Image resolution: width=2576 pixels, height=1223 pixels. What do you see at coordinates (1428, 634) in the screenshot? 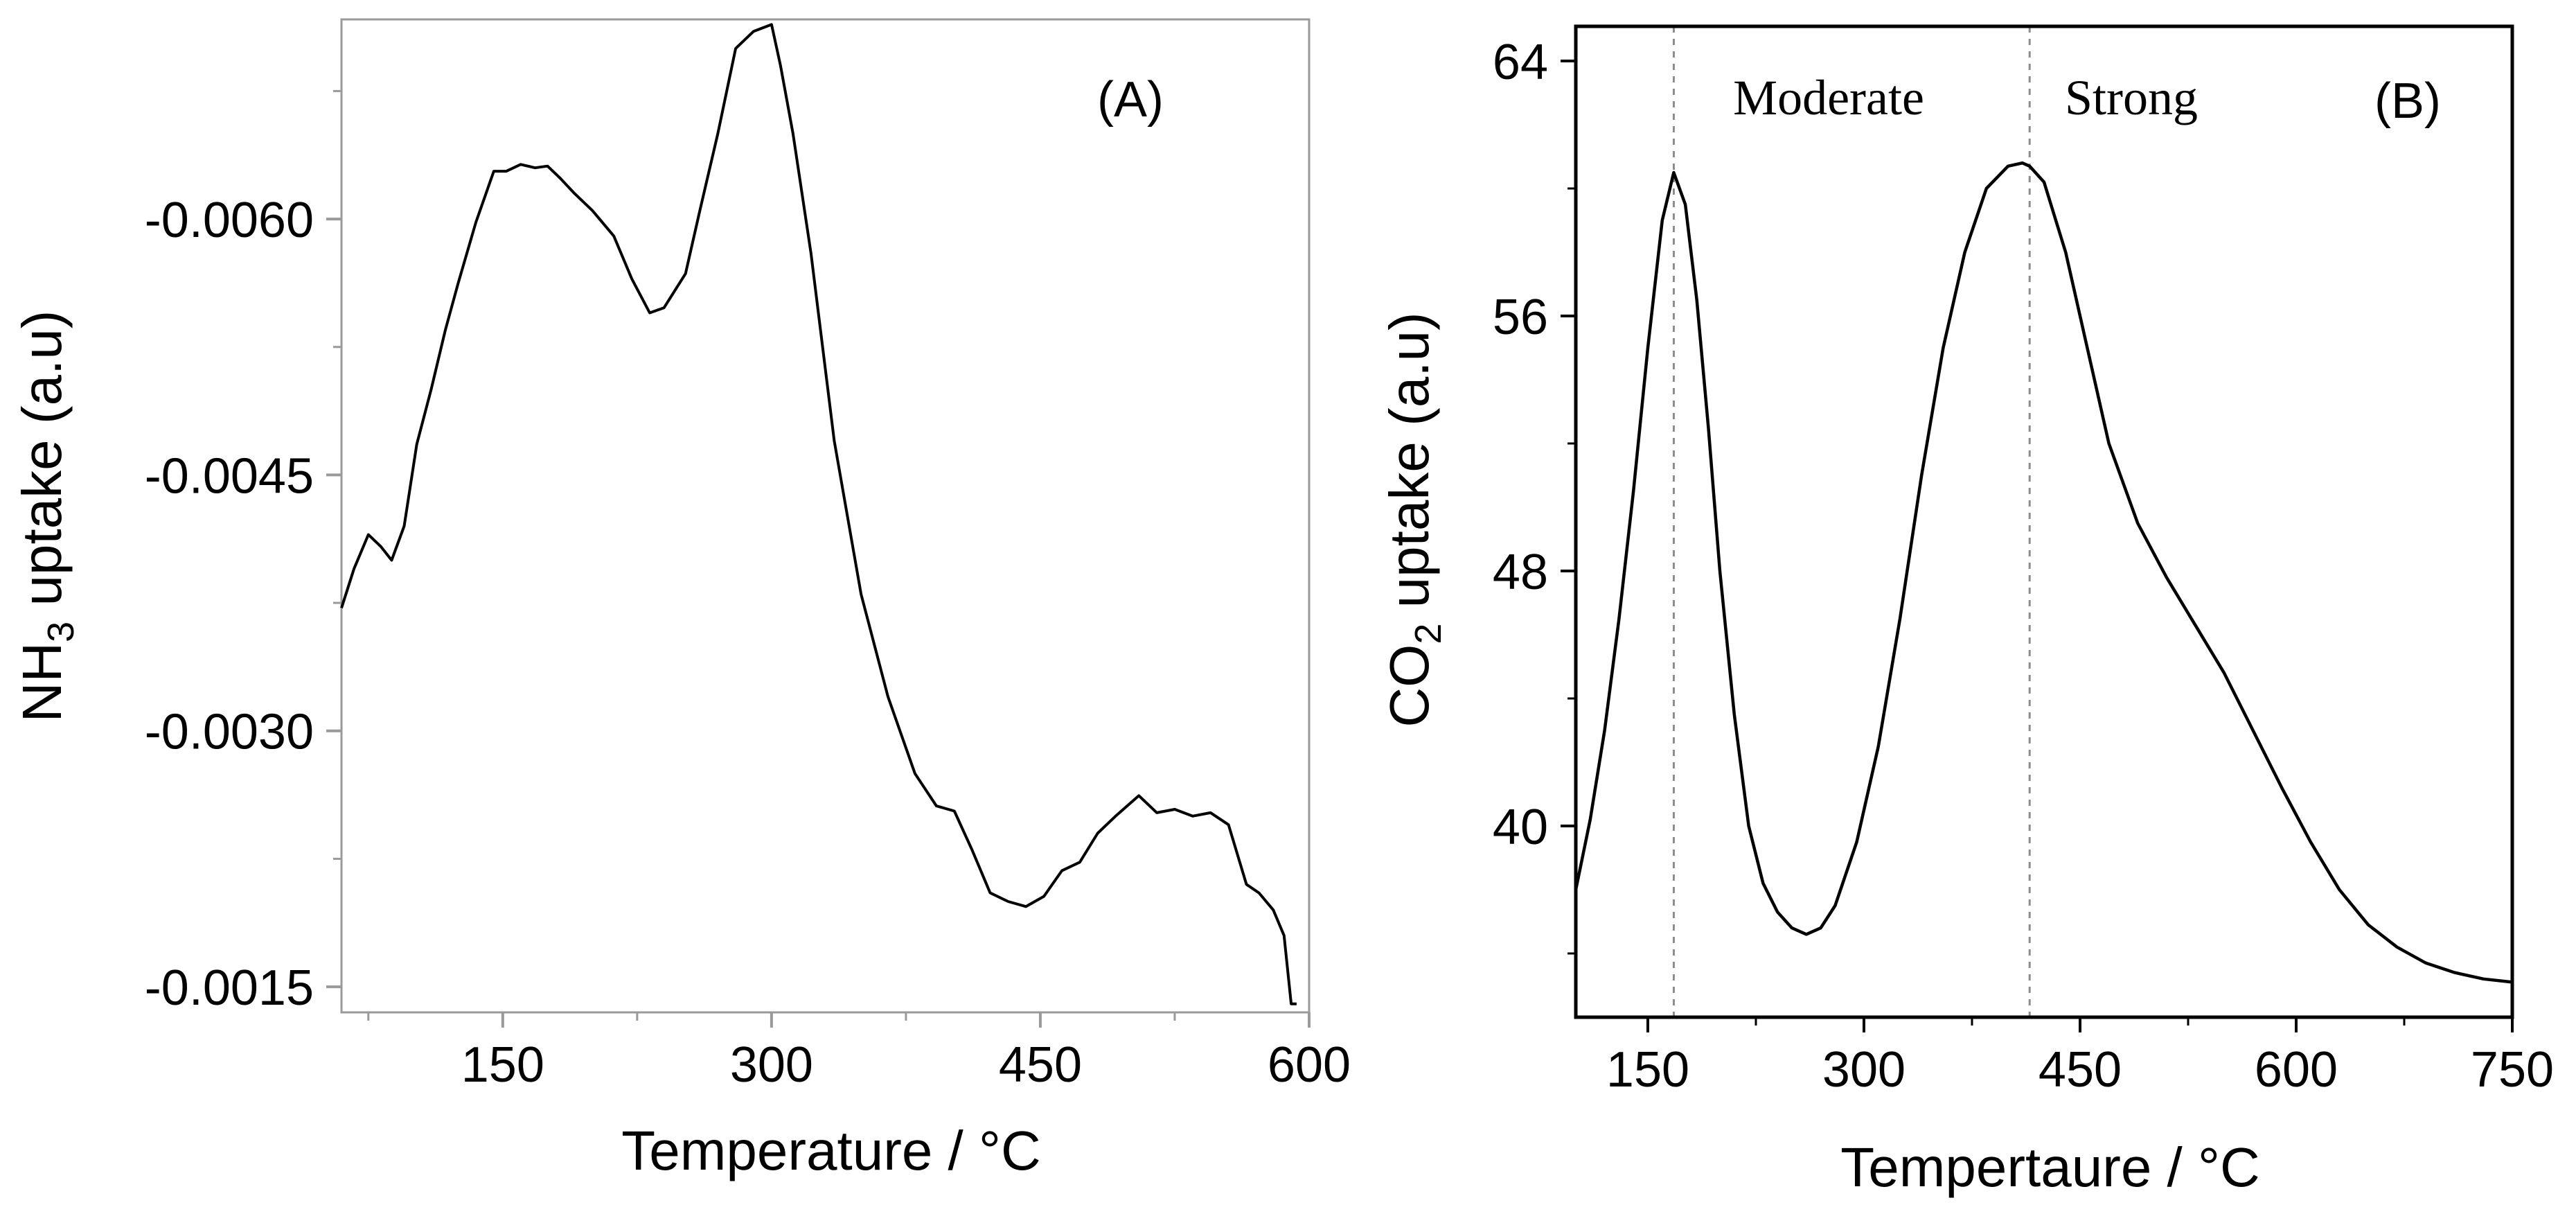
I see `panel-b-y-axis-label-subscript: 2` at bounding box center [1428, 634].